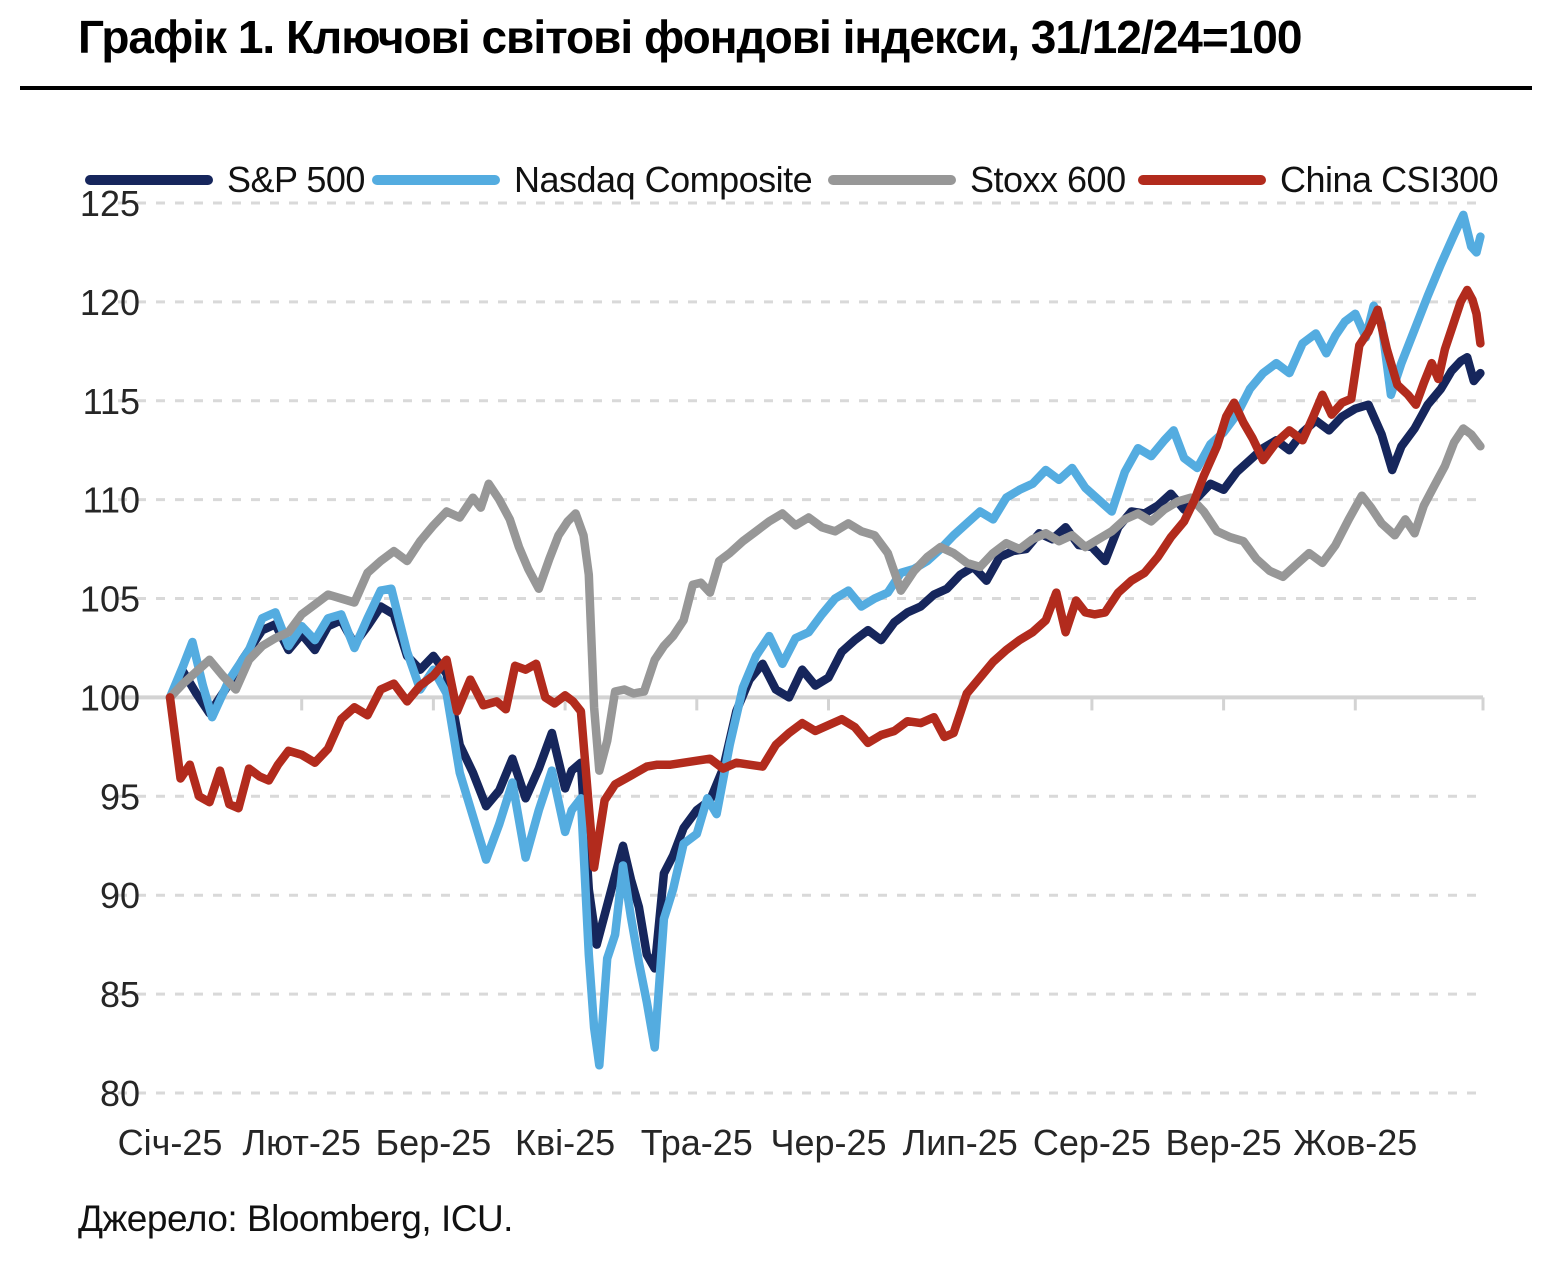 This screenshot has height=1268, width=1549. Describe the element at coordinates (663, 179) in the screenshot. I see `legend-label-nasdaq: Nasdaq Composite` at that location.